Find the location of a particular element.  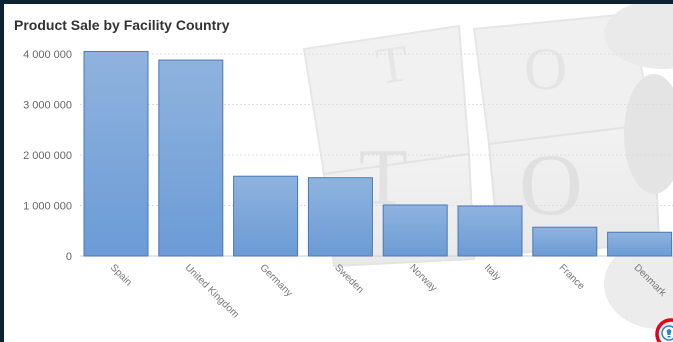

y-axis-ticks: 0 1 000 000 2 000 000 3 000 000 4 000 000 is located at coordinates (47, 156).